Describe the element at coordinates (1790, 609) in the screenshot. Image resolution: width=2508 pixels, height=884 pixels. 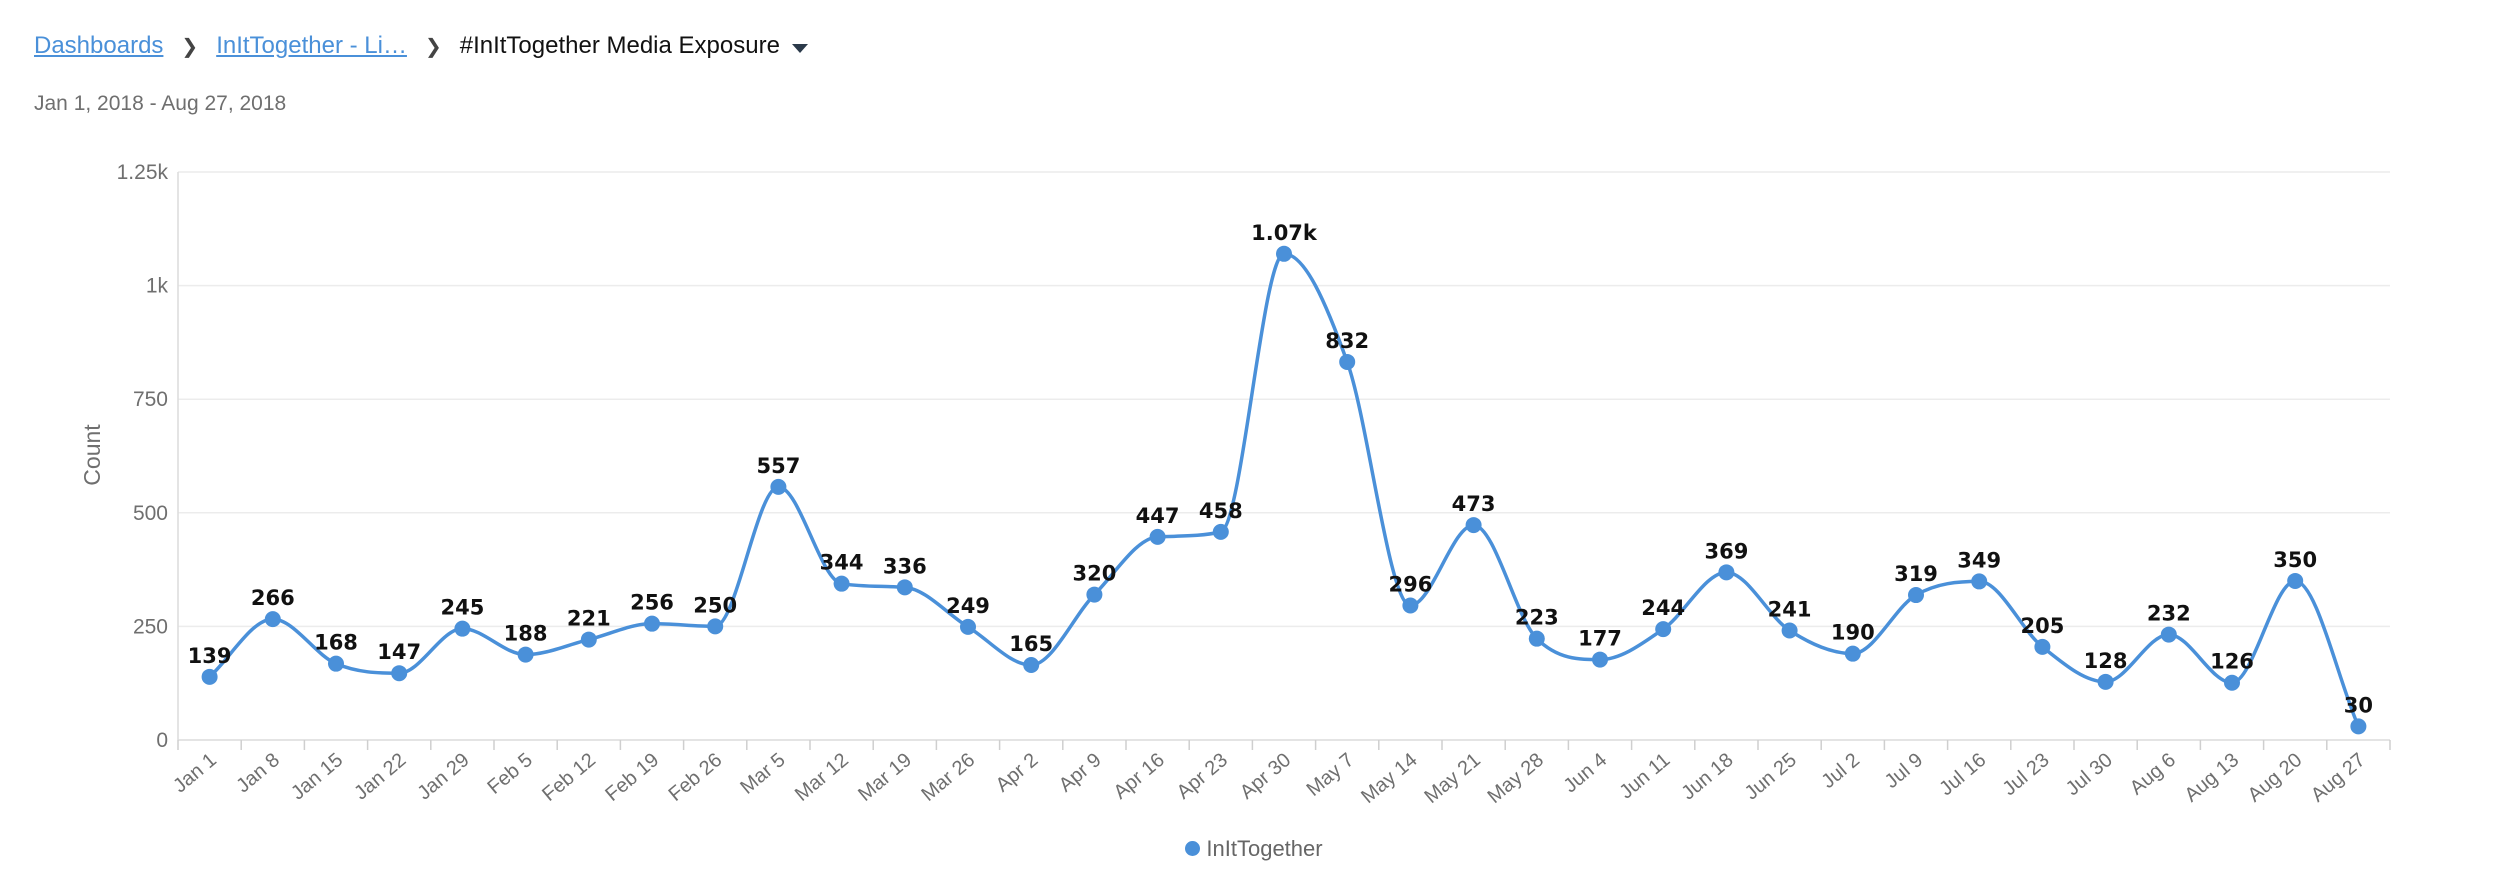
I see `data-label: 241` at that location.